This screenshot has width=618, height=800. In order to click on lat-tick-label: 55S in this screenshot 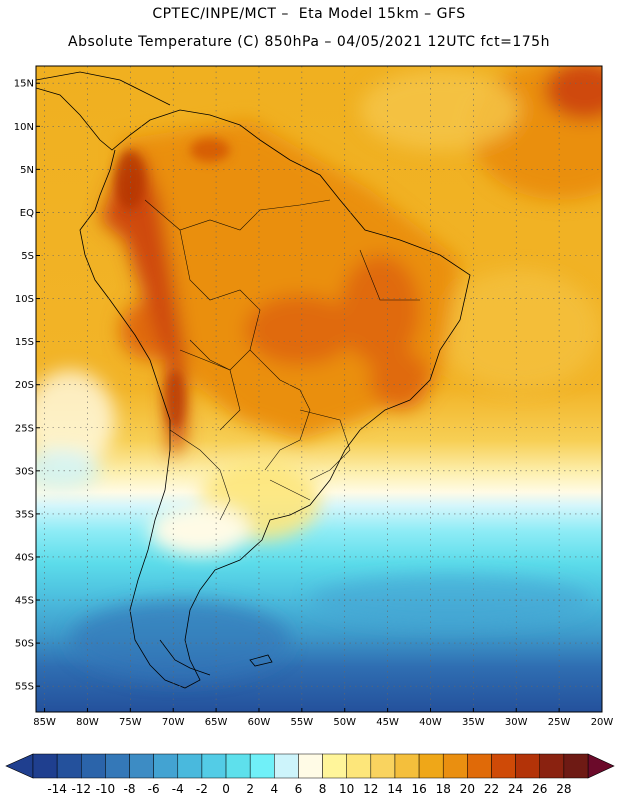, I will do `click(24, 687)`.